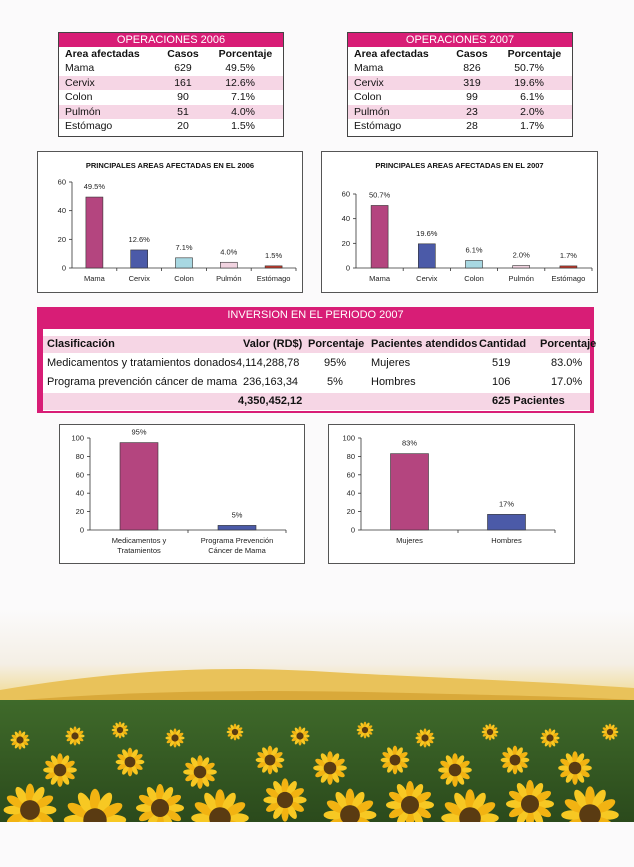  I want to click on table-row: Cervix 161 12.6%, so click(171, 82).